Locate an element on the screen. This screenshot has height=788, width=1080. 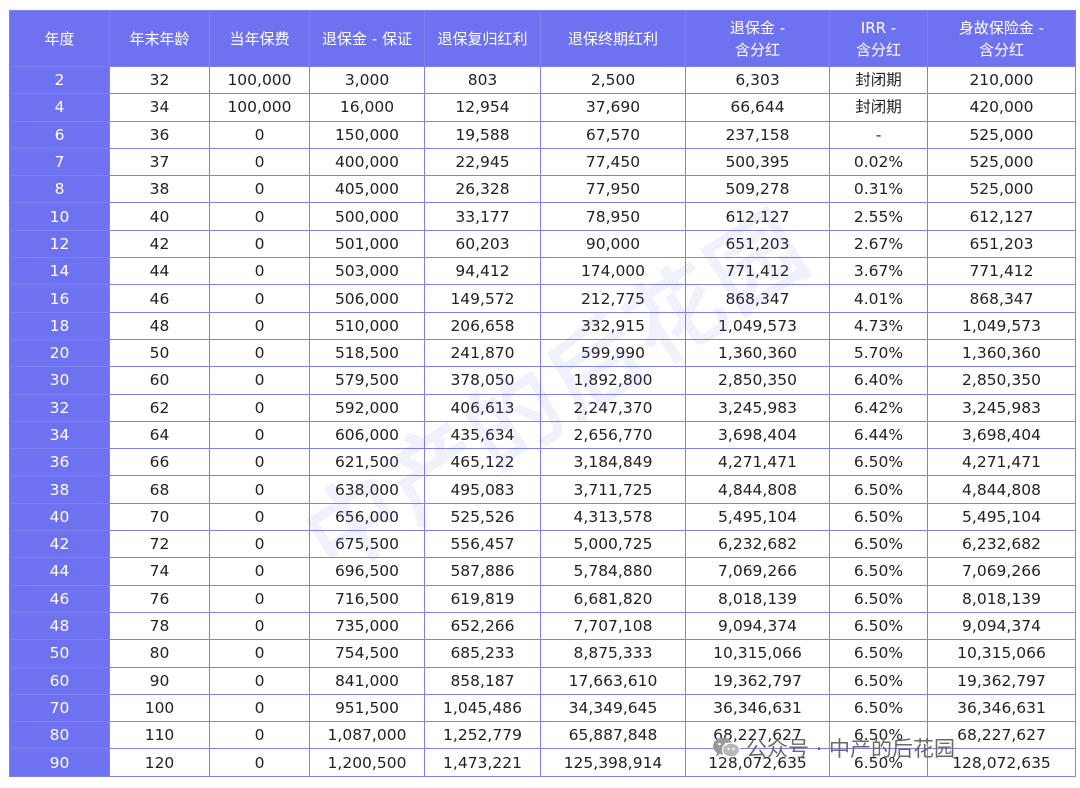
table-cell: 110 is located at coordinates (159, 735).